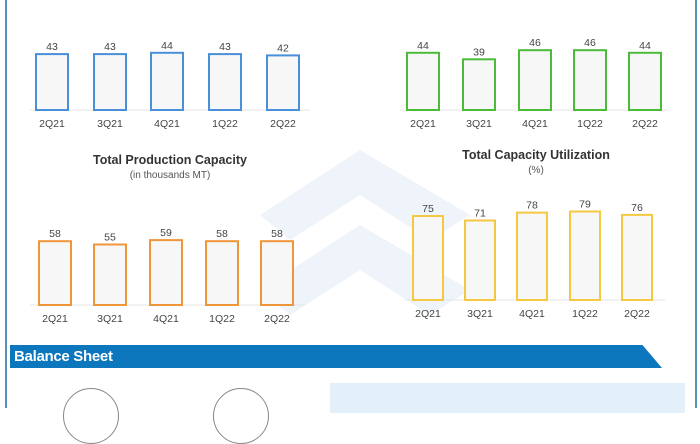 The height and width of the screenshot is (444, 700). I want to click on data-label: 59, so click(166, 233).